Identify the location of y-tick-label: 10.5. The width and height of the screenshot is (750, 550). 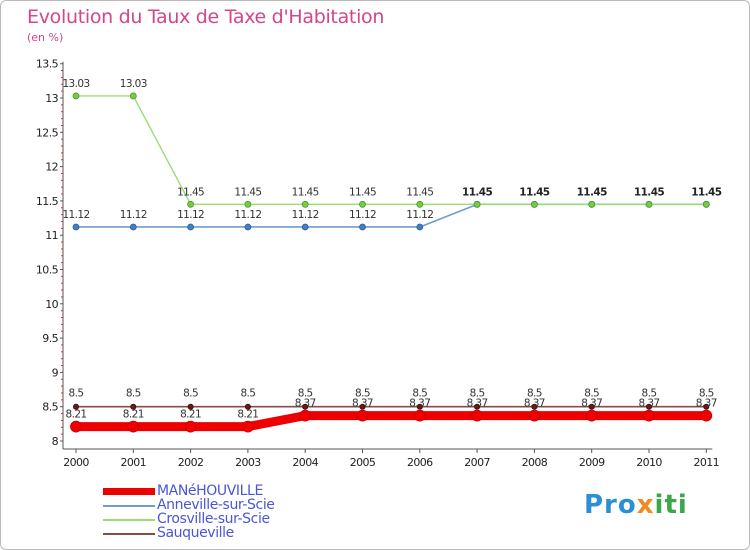
(47, 270).